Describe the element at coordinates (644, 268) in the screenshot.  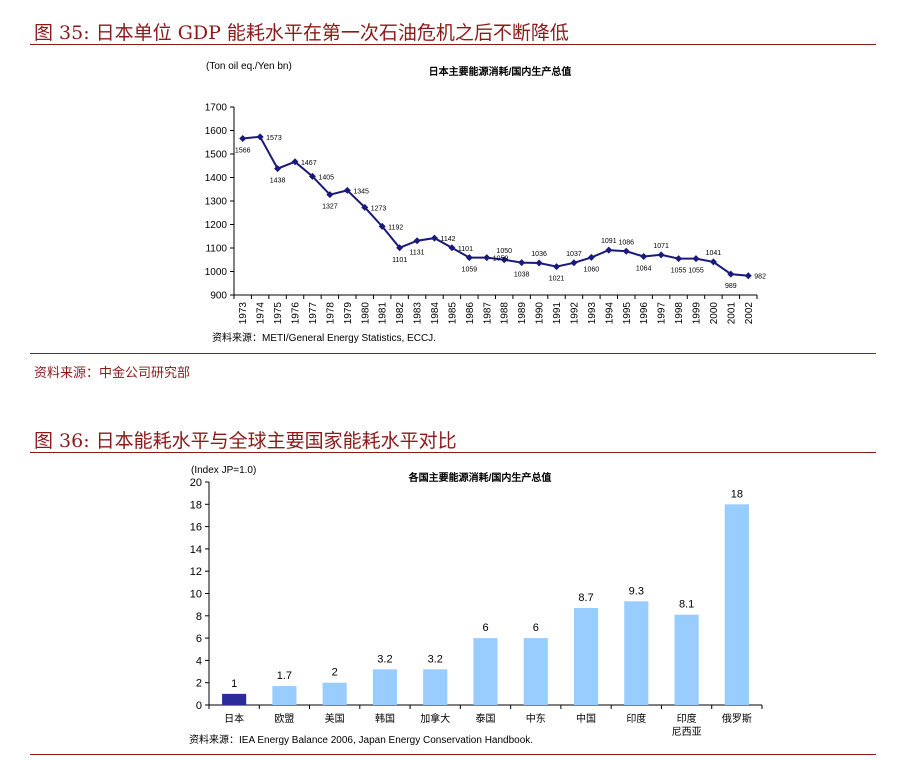
I see `data-label-1996: 1064` at that location.